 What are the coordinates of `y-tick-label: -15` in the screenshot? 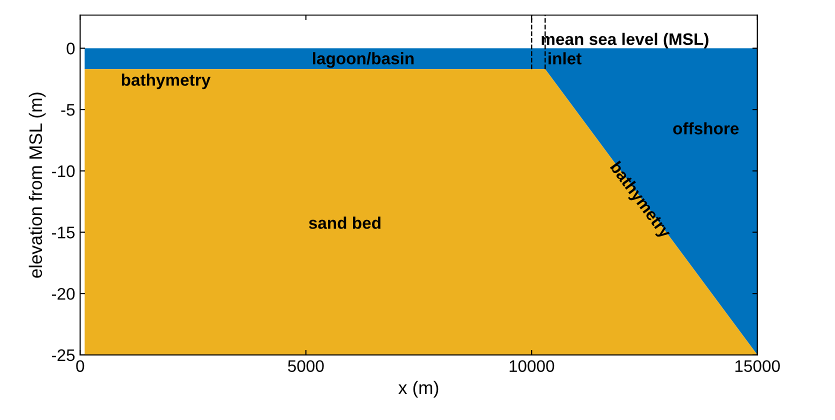 It's located at (63, 232).